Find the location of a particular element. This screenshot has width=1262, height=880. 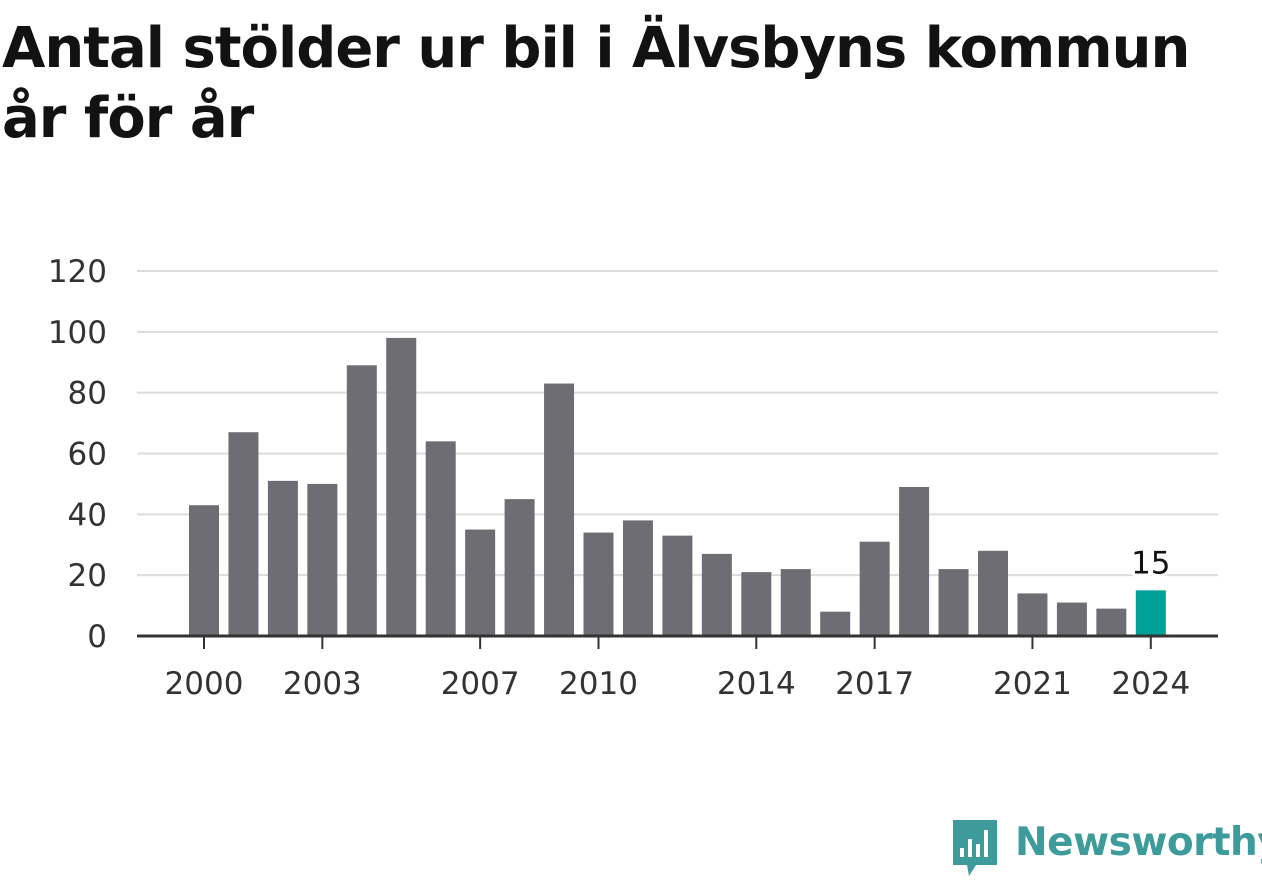

x-tick-label: 2017 is located at coordinates (874, 684).